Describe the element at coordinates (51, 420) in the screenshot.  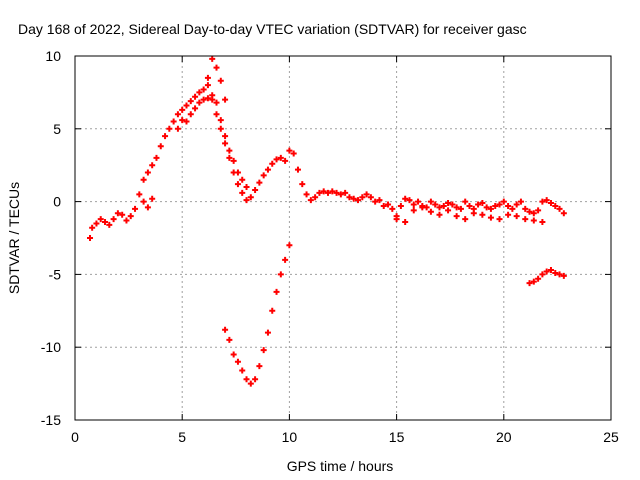
I see `y-tick-label: -15` at that location.